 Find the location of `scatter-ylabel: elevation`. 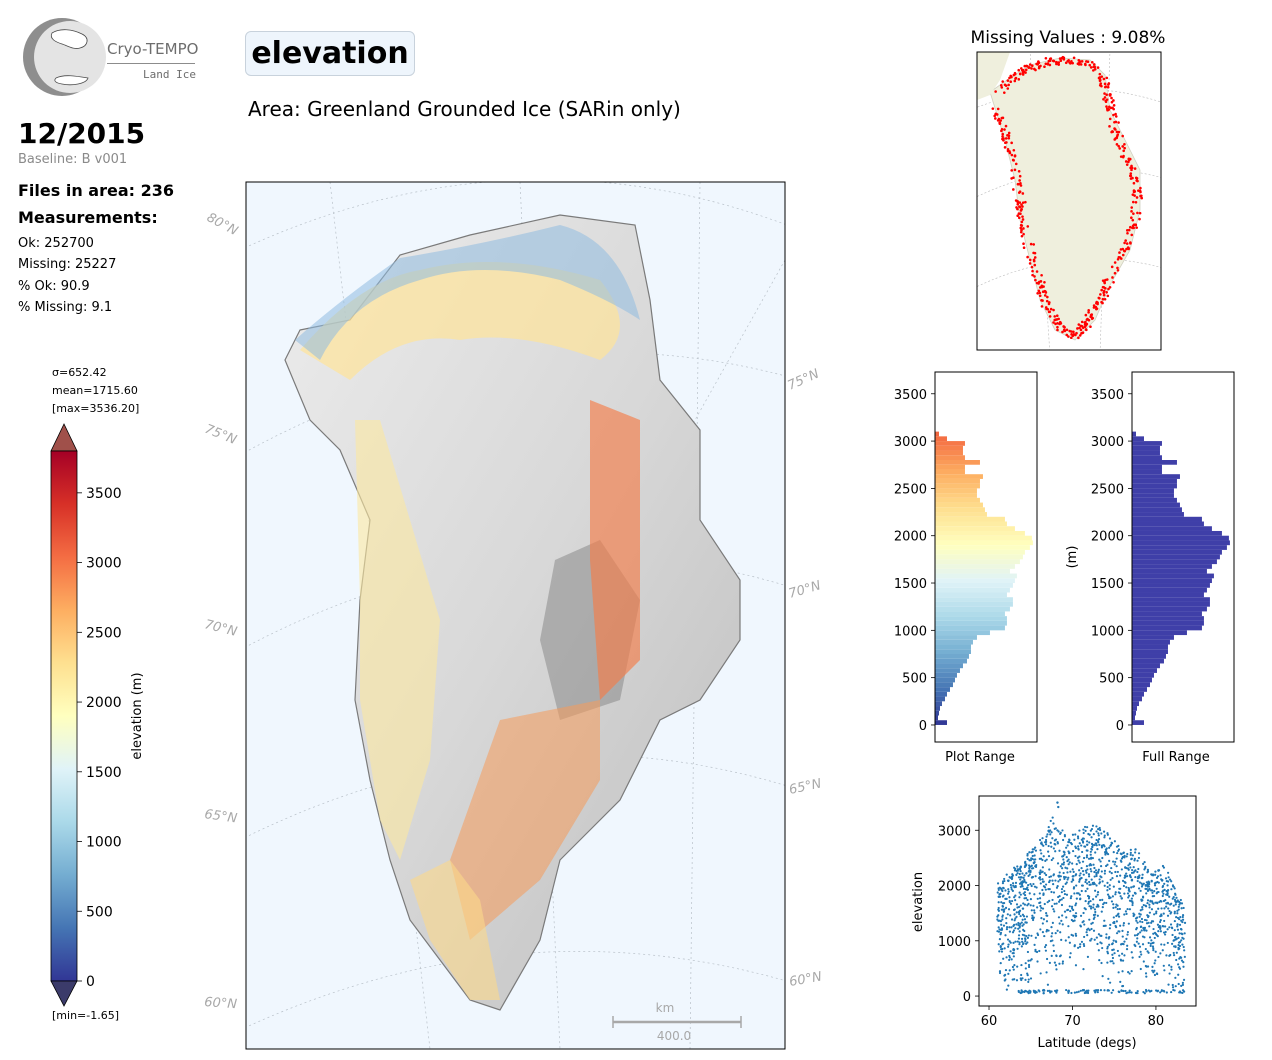

scatter-ylabel: elevation is located at coordinates (918, 902).